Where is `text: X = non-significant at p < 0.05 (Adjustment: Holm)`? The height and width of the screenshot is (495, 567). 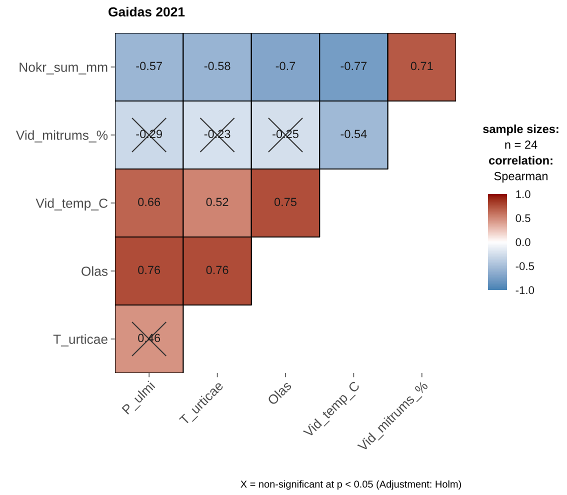 text: X = non-significant at p < 0.05 (Adjustment: Holm) is located at coordinates (350, 485).